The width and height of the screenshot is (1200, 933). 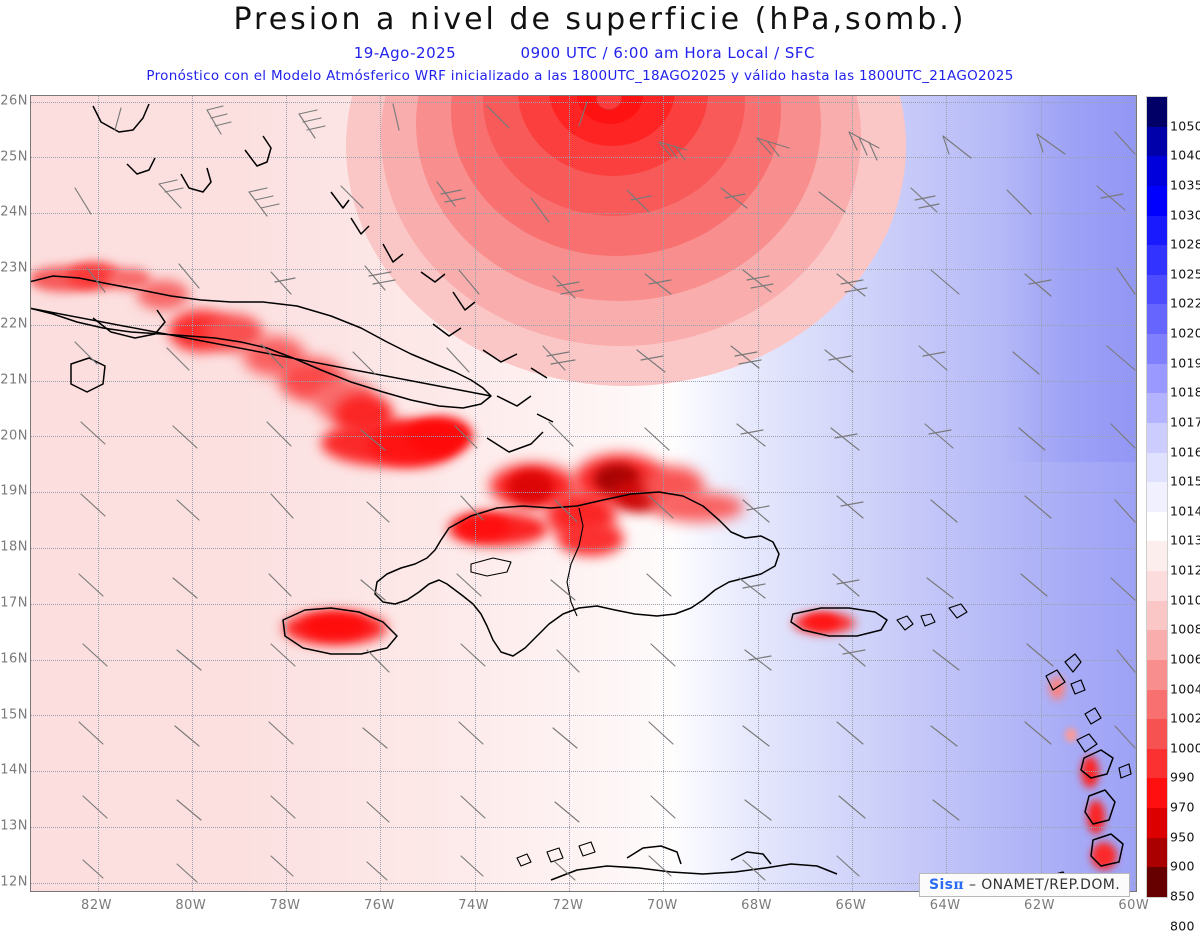 What do you see at coordinates (1185, 659) in the screenshot?
I see `colorbar-tick-label: 1006` at bounding box center [1185, 659].